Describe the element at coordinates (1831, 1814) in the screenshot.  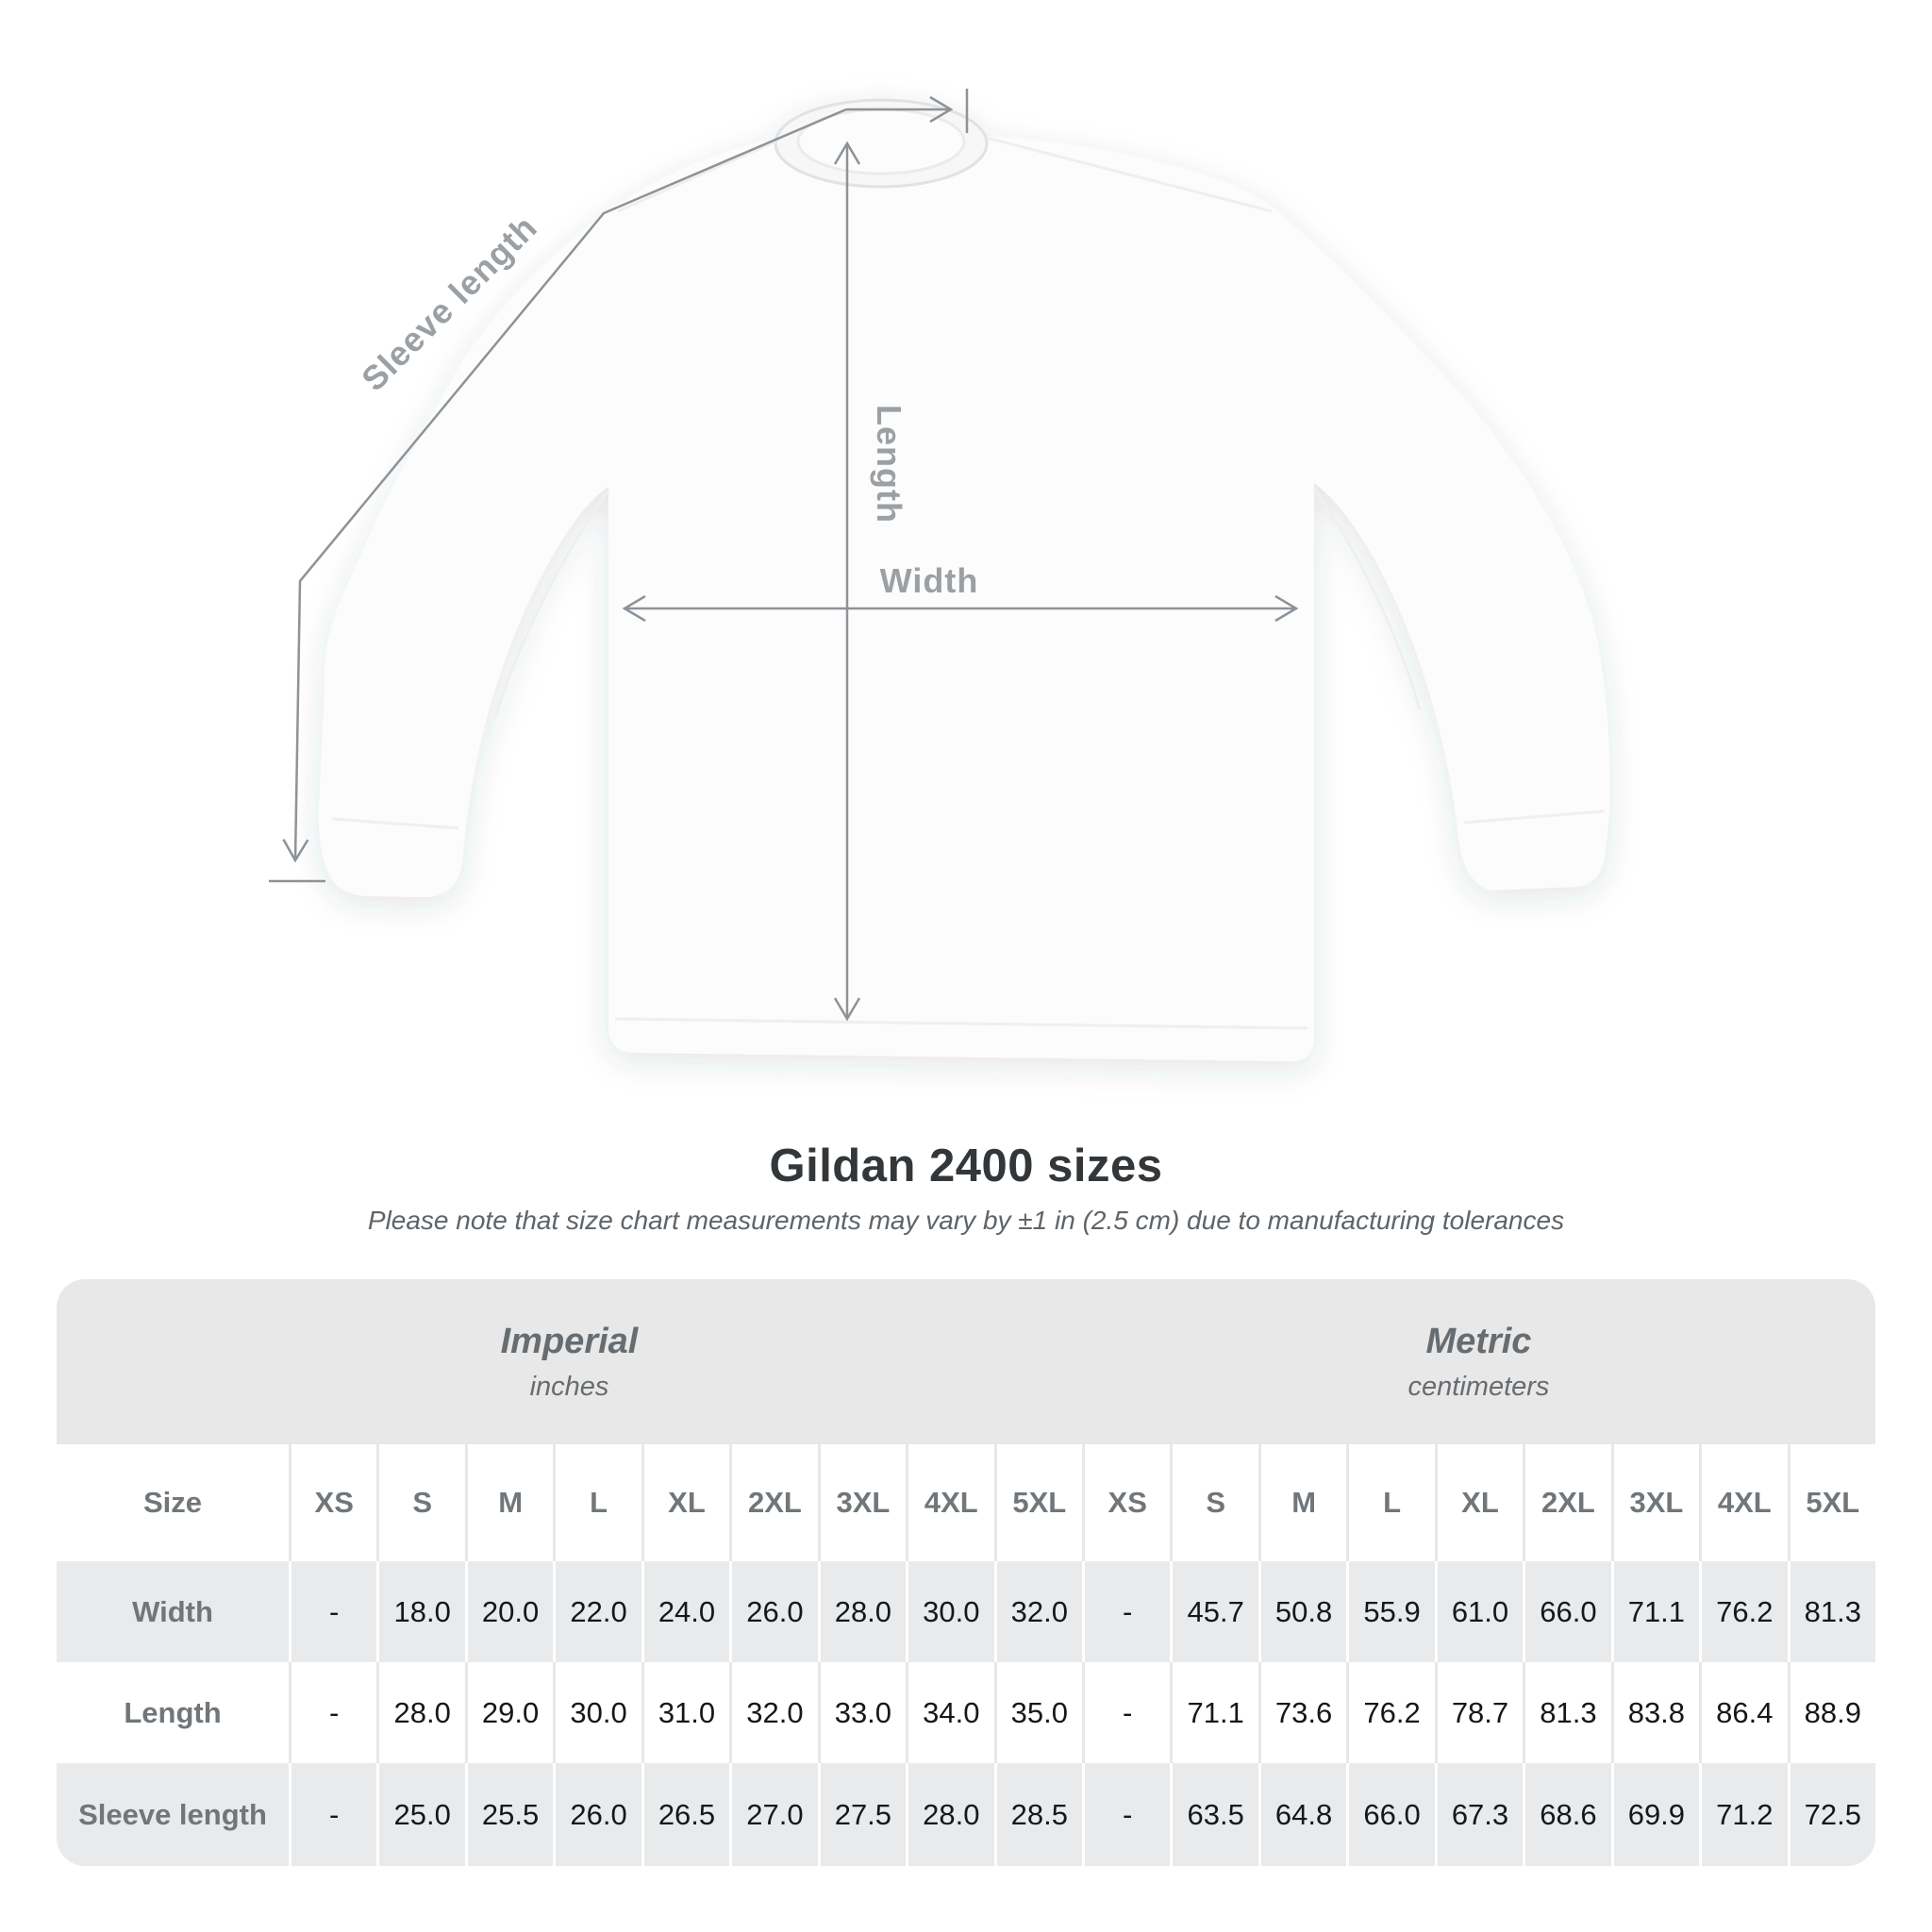
I see `table-cell: 72.5` at that location.